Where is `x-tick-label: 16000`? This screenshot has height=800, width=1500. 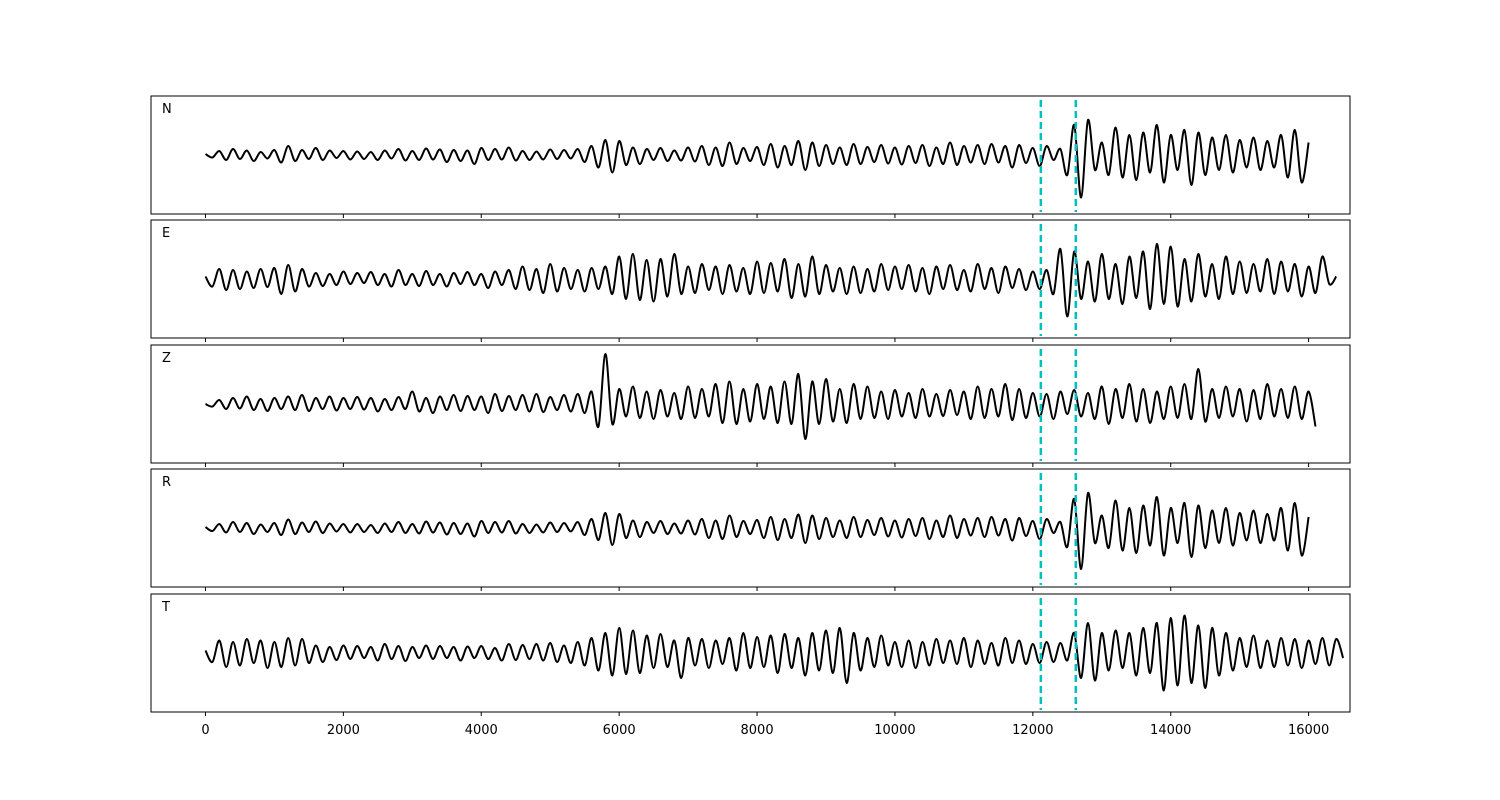
x-tick-label: 16000 is located at coordinates (1308, 730).